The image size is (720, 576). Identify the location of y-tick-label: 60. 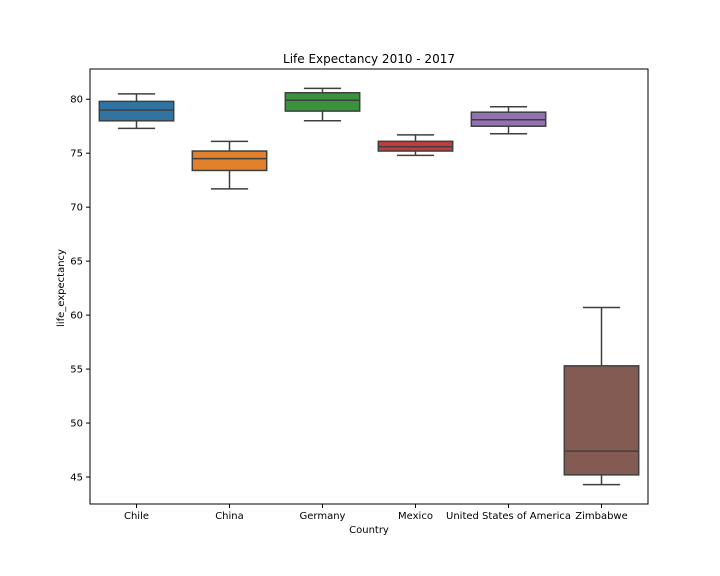
(76, 316).